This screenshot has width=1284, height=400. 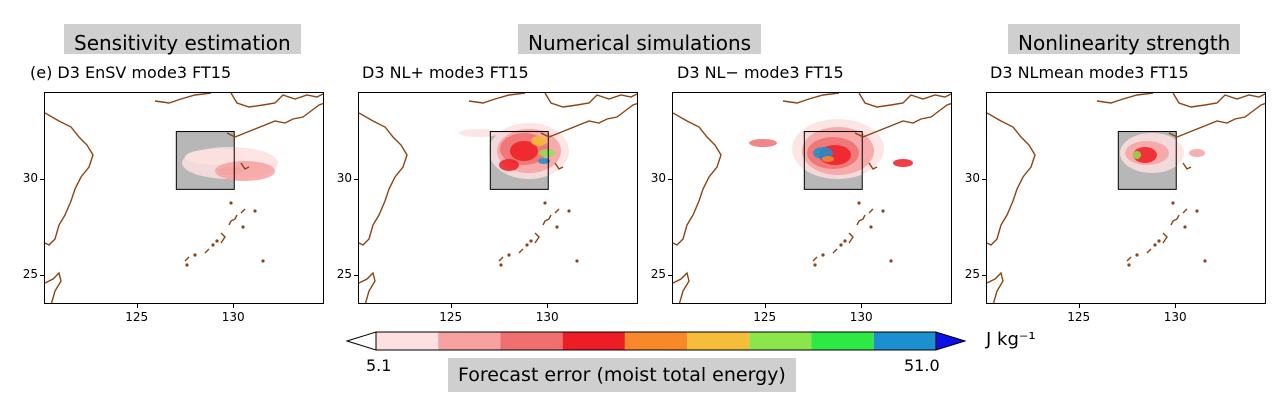 What do you see at coordinates (1124, 39) in the screenshot?
I see `section-label-nonlinearity: Nonlinearity strength` at bounding box center [1124, 39].